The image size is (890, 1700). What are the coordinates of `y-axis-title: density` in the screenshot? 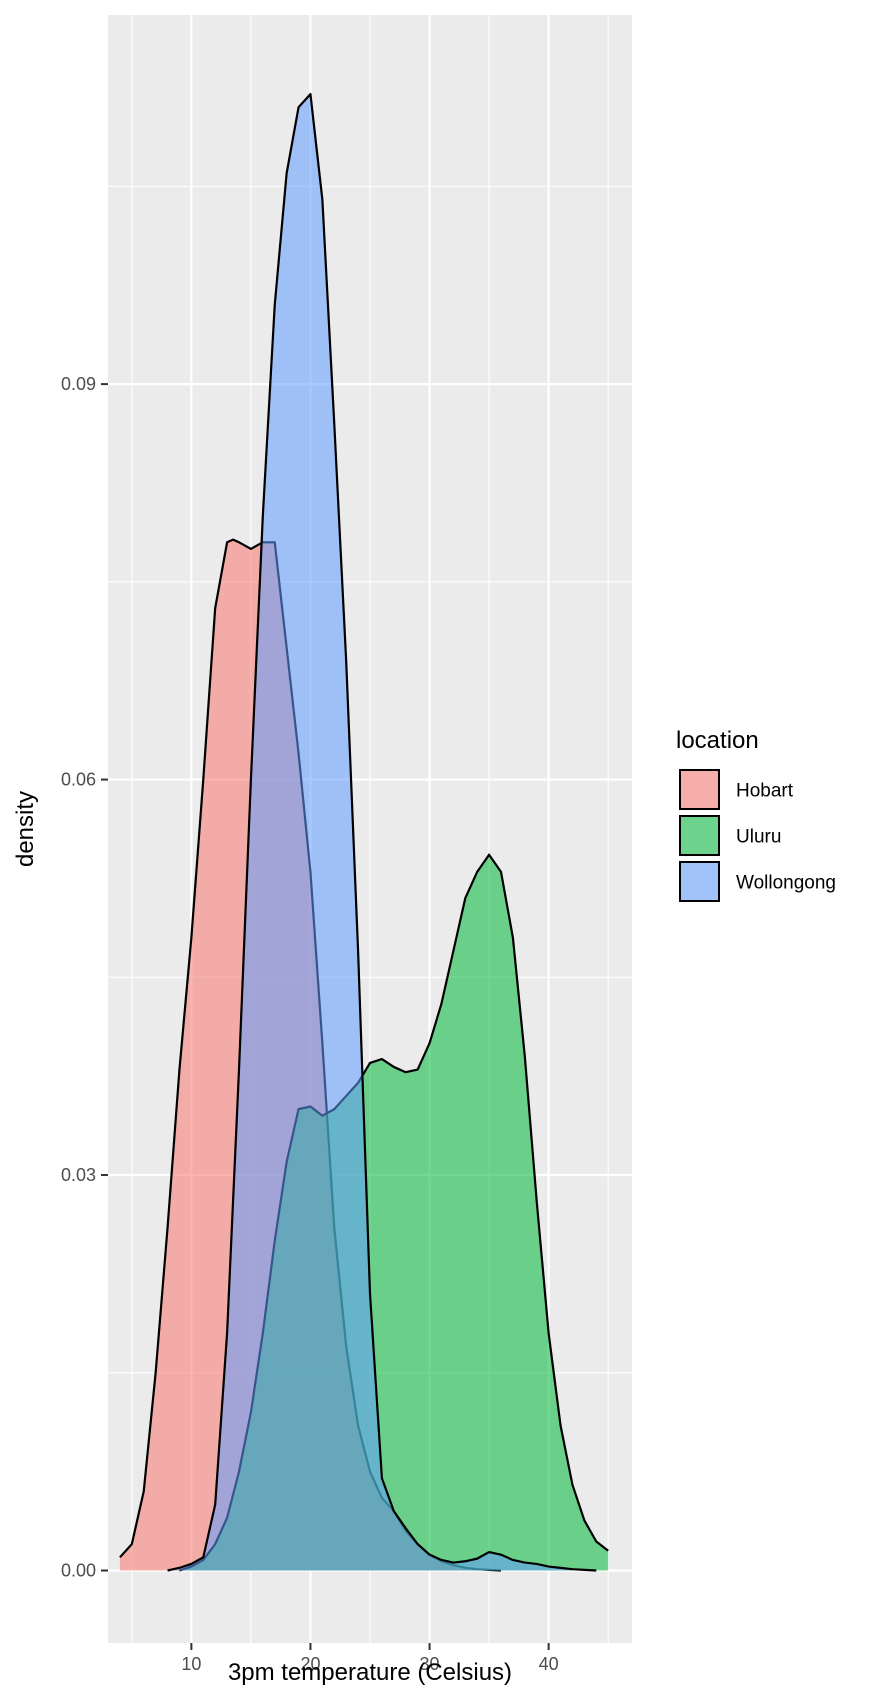 It's located at (25, 829).